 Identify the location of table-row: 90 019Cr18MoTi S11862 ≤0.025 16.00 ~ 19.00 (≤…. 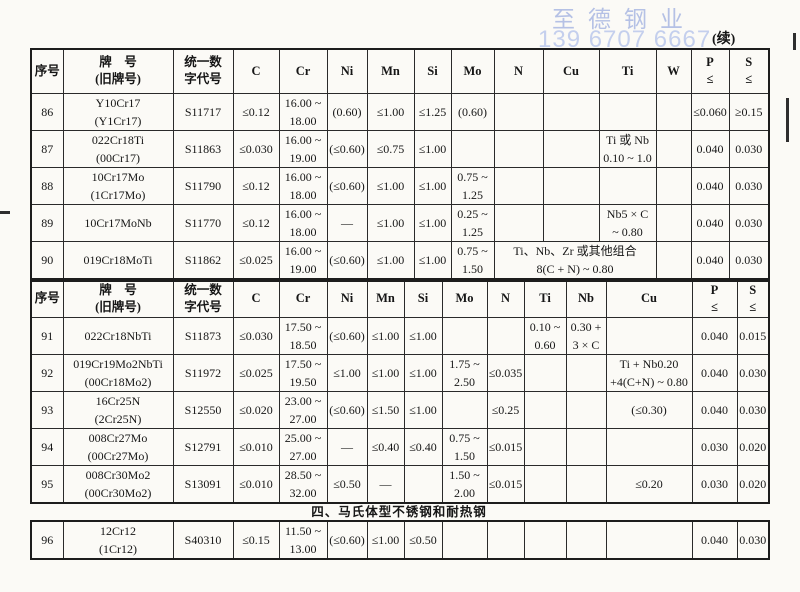
(400, 259).